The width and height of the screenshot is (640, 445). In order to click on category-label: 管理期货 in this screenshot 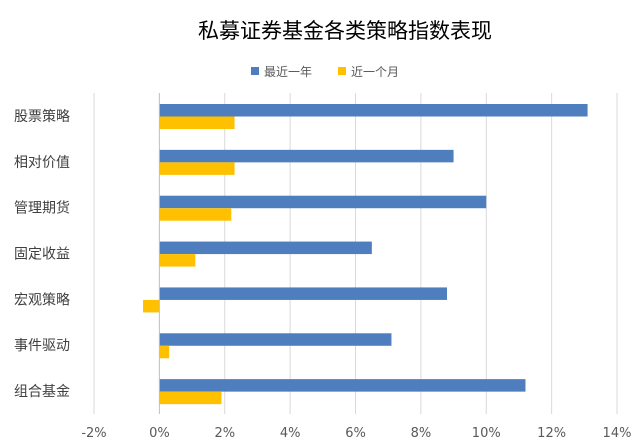, I will do `click(42, 208)`.